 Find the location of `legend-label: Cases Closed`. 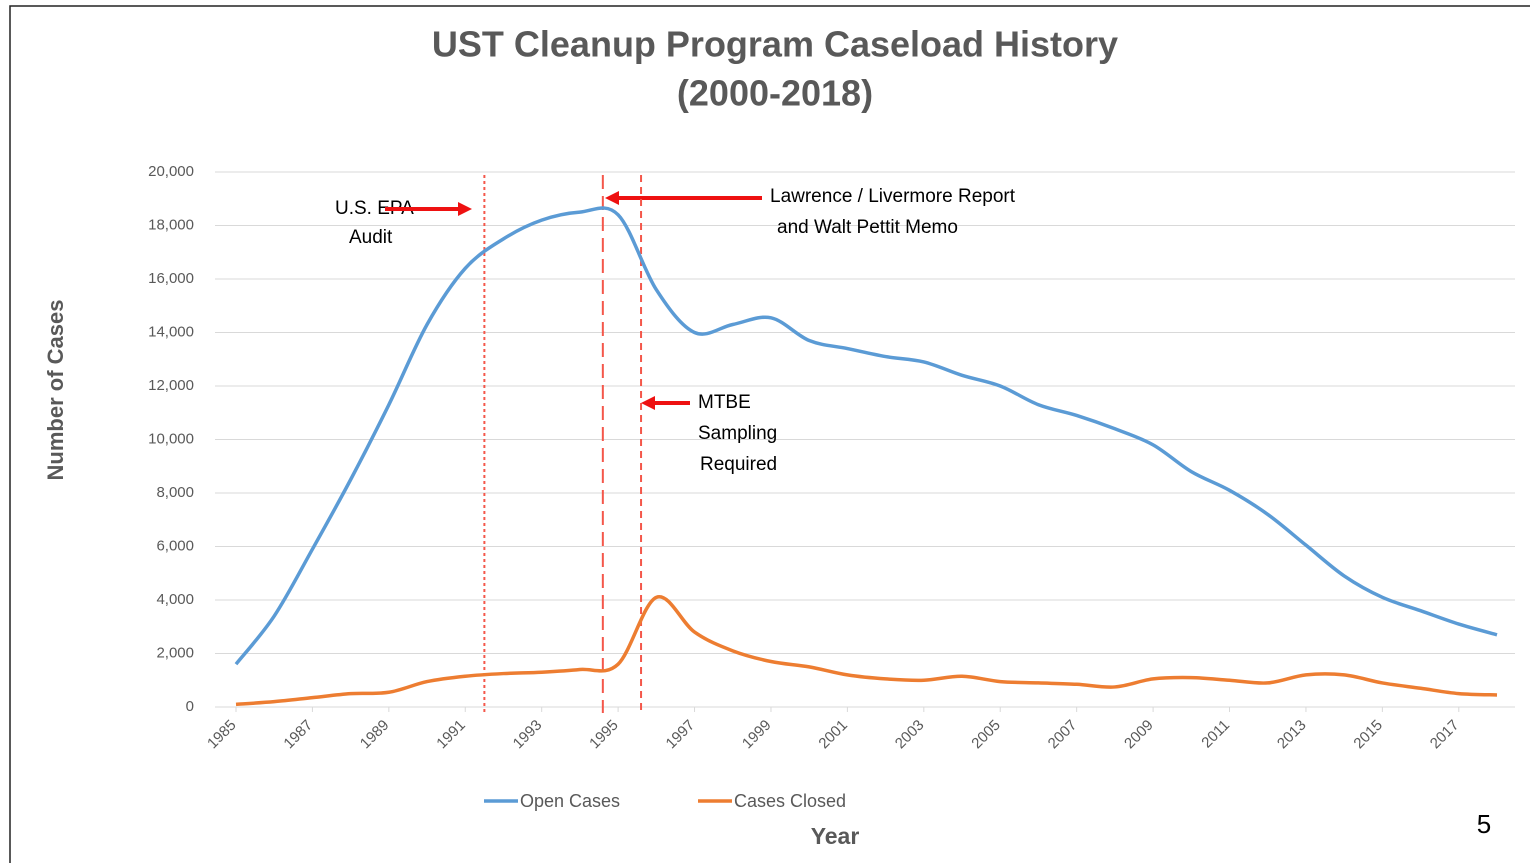

legend-label: Cases Closed is located at coordinates (790, 801).